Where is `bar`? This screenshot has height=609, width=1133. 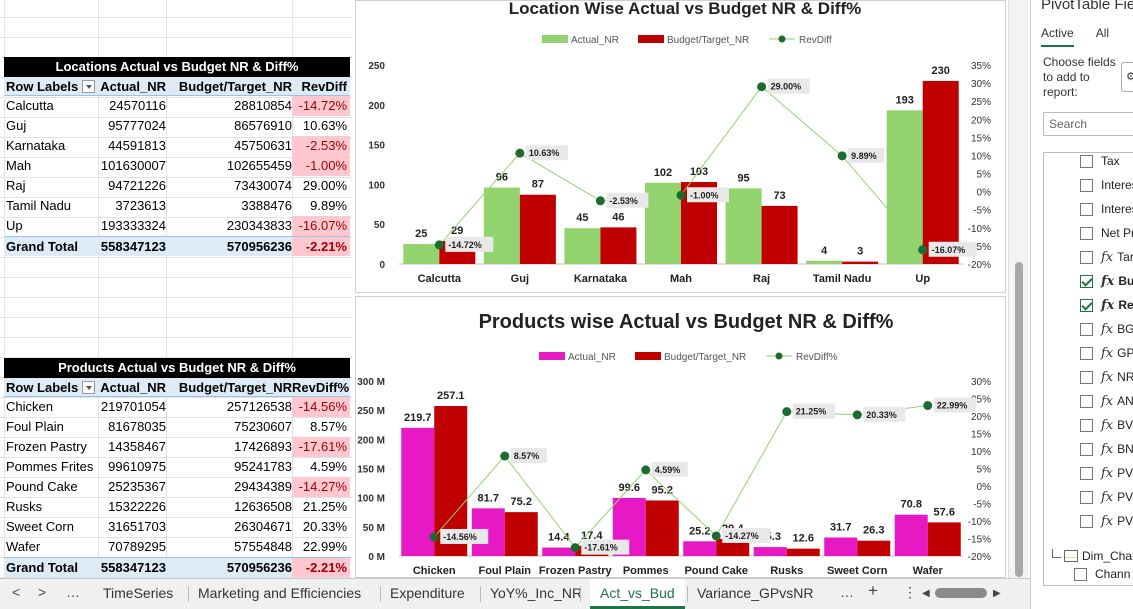
bar is located at coordinates (803, 552).